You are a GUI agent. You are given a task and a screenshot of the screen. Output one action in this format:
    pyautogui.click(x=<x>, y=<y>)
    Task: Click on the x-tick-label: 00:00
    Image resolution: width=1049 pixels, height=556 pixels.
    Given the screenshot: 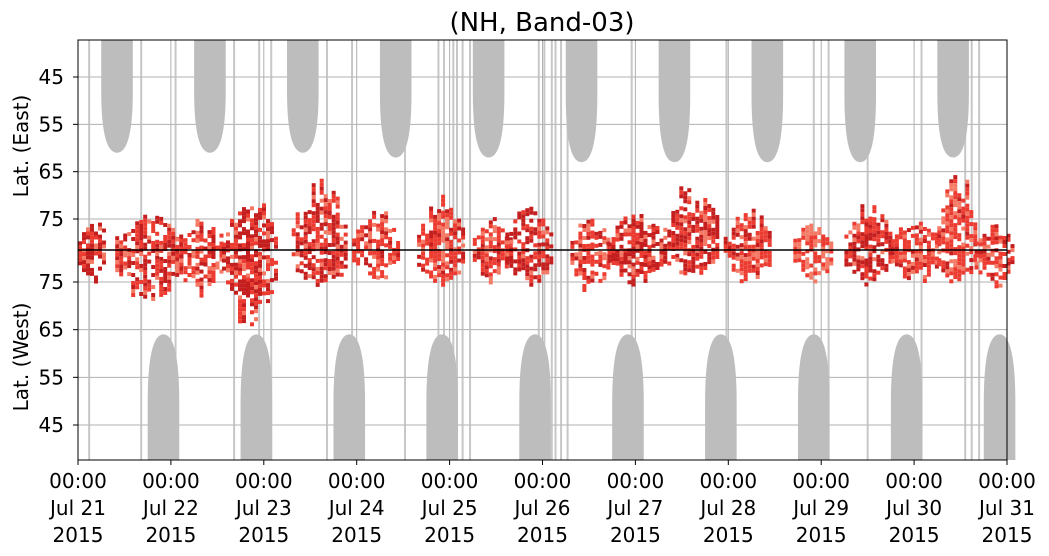 What is the action you would take?
    pyautogui.click(x=1007, y=481)
    